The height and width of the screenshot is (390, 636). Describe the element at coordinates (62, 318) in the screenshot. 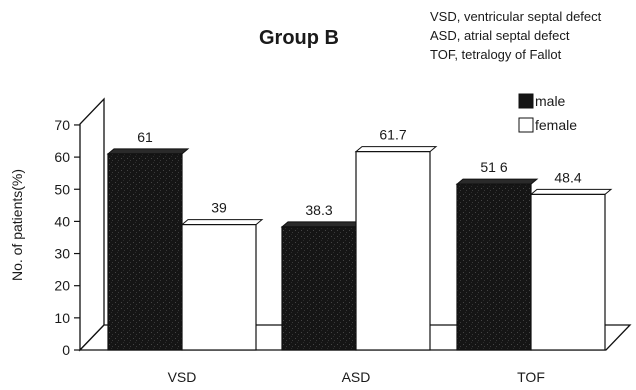

I see `y-tick-label: 10` at that location.